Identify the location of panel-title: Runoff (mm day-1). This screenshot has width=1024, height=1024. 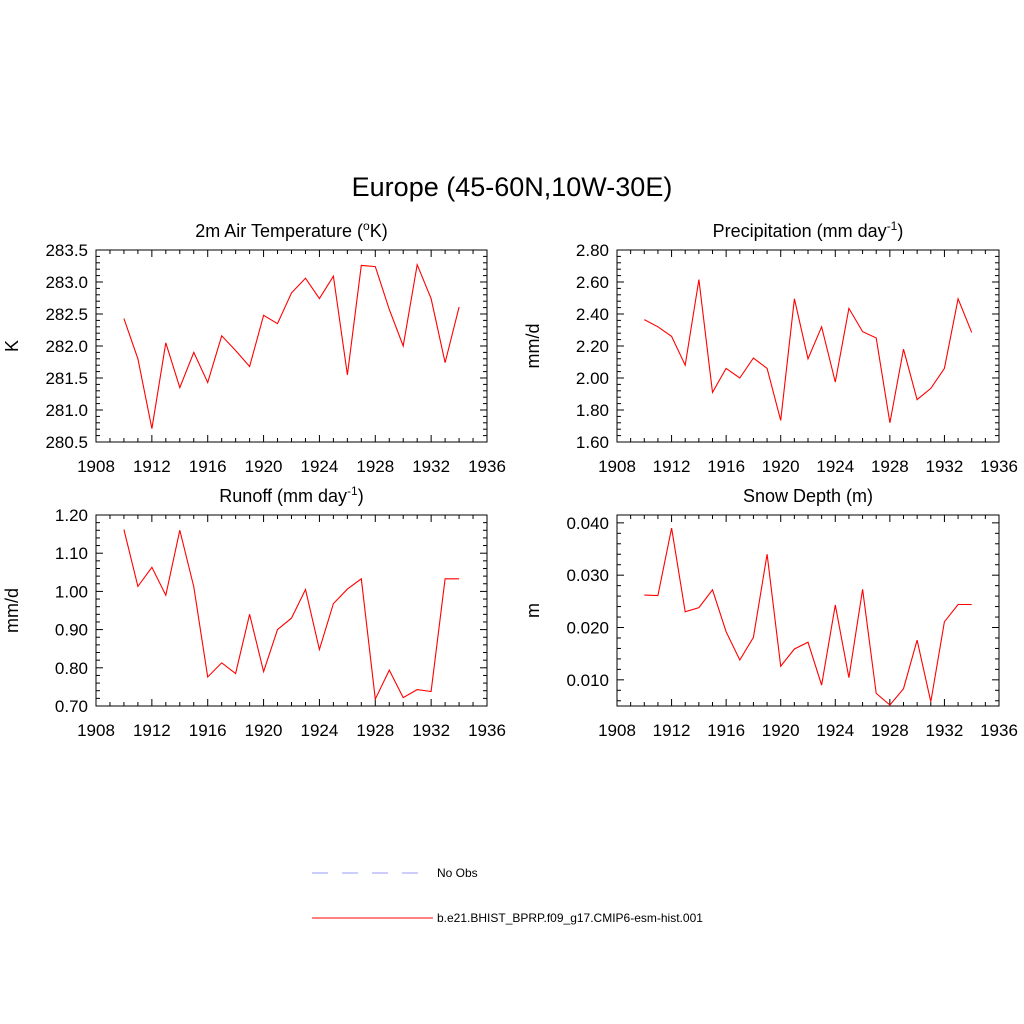
(291, 495).